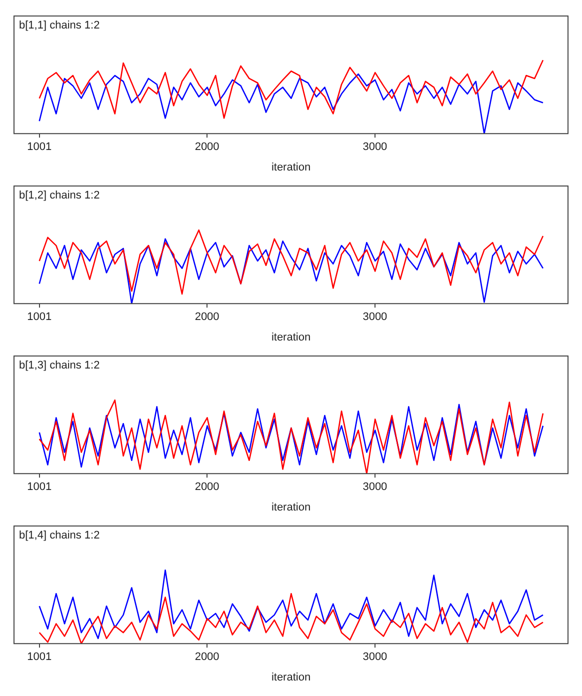  Describe the element at coordinates (59, 536) in the screenshot. I see `chart-title: b[1,4] chains 1:2` at that location.